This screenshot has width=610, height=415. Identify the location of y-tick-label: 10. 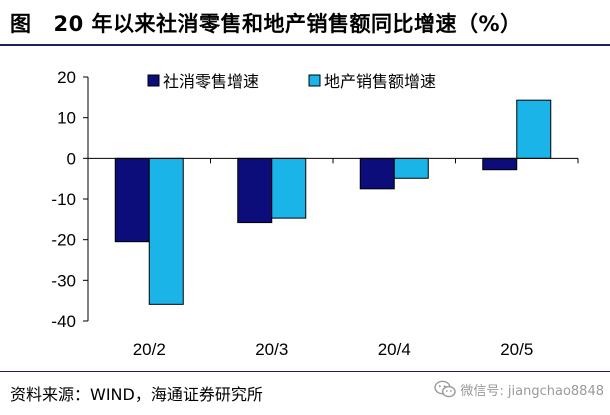
(66, 118).